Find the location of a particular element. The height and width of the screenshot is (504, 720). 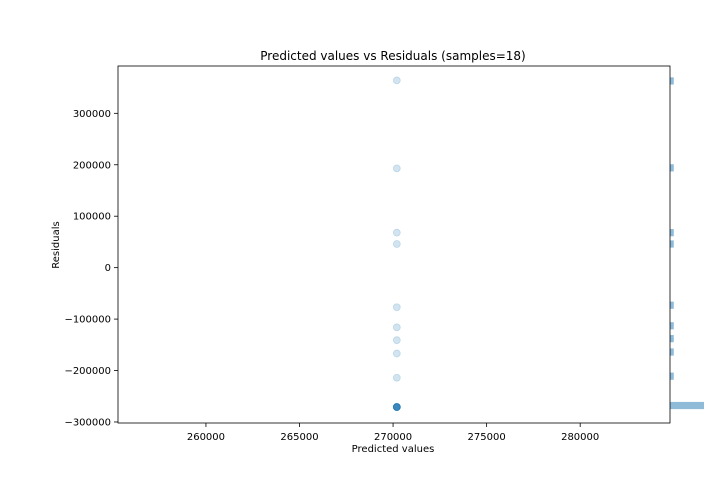

y-tick-label: −100000 is located at coordinates (87, 320).